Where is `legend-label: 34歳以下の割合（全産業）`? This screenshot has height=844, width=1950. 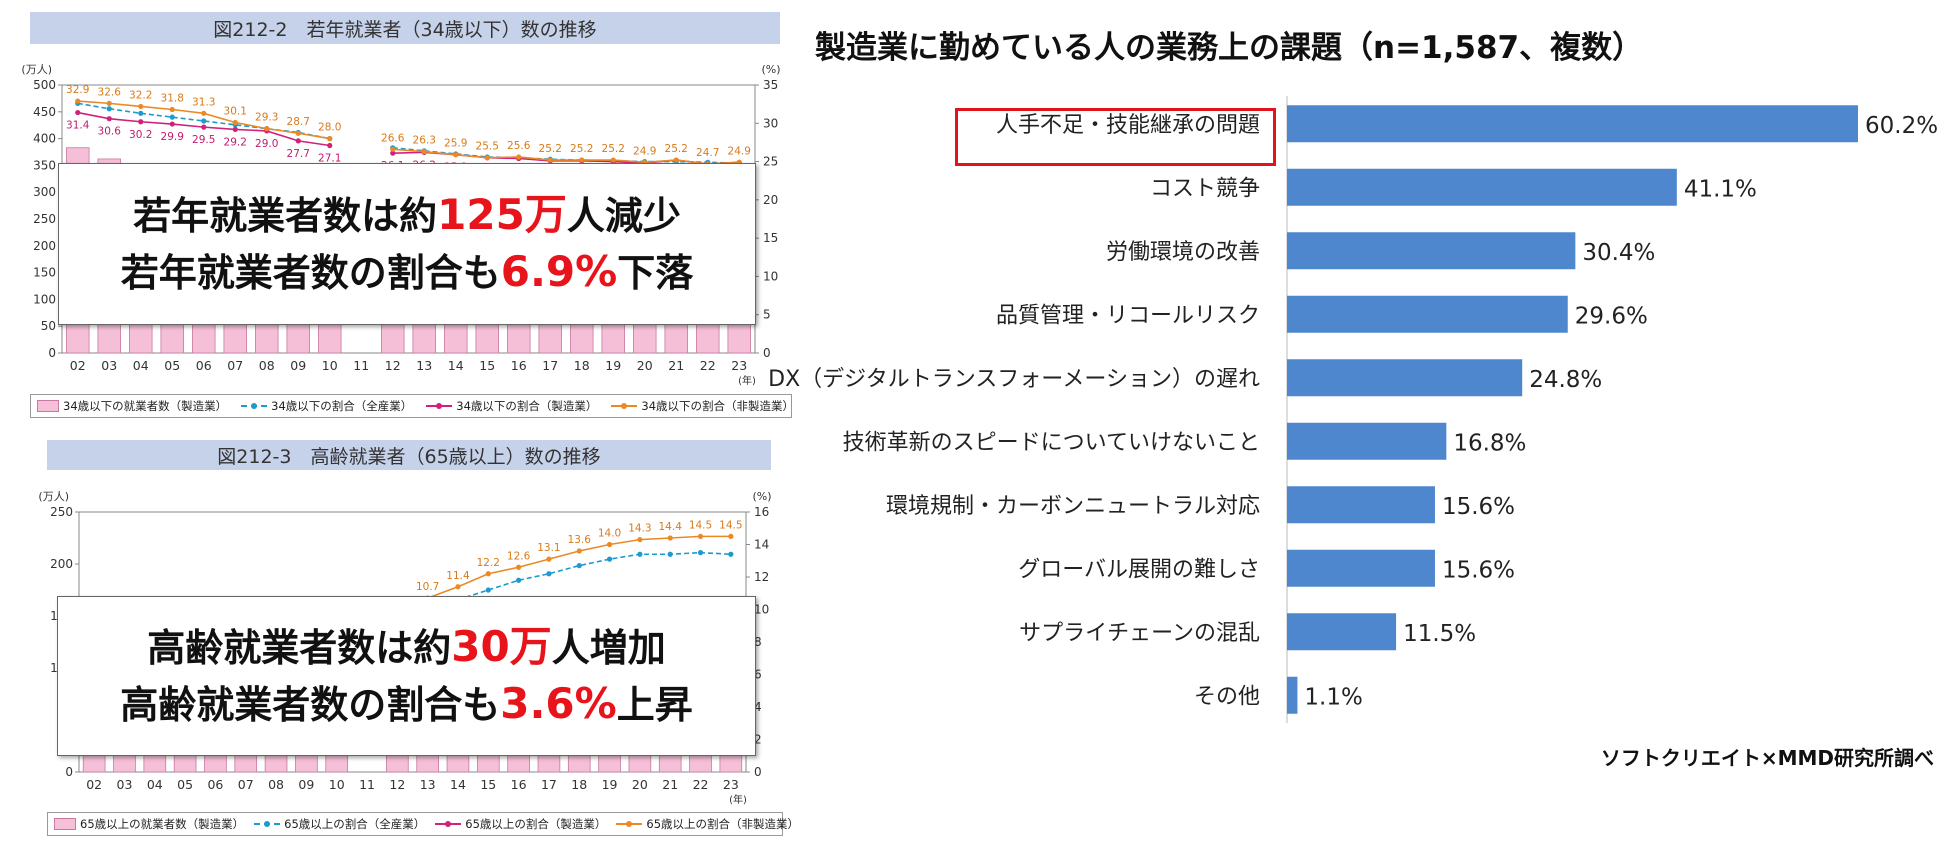 legend-label: 34歳以下の割合（全産業） is located at coordinates (342, 406).